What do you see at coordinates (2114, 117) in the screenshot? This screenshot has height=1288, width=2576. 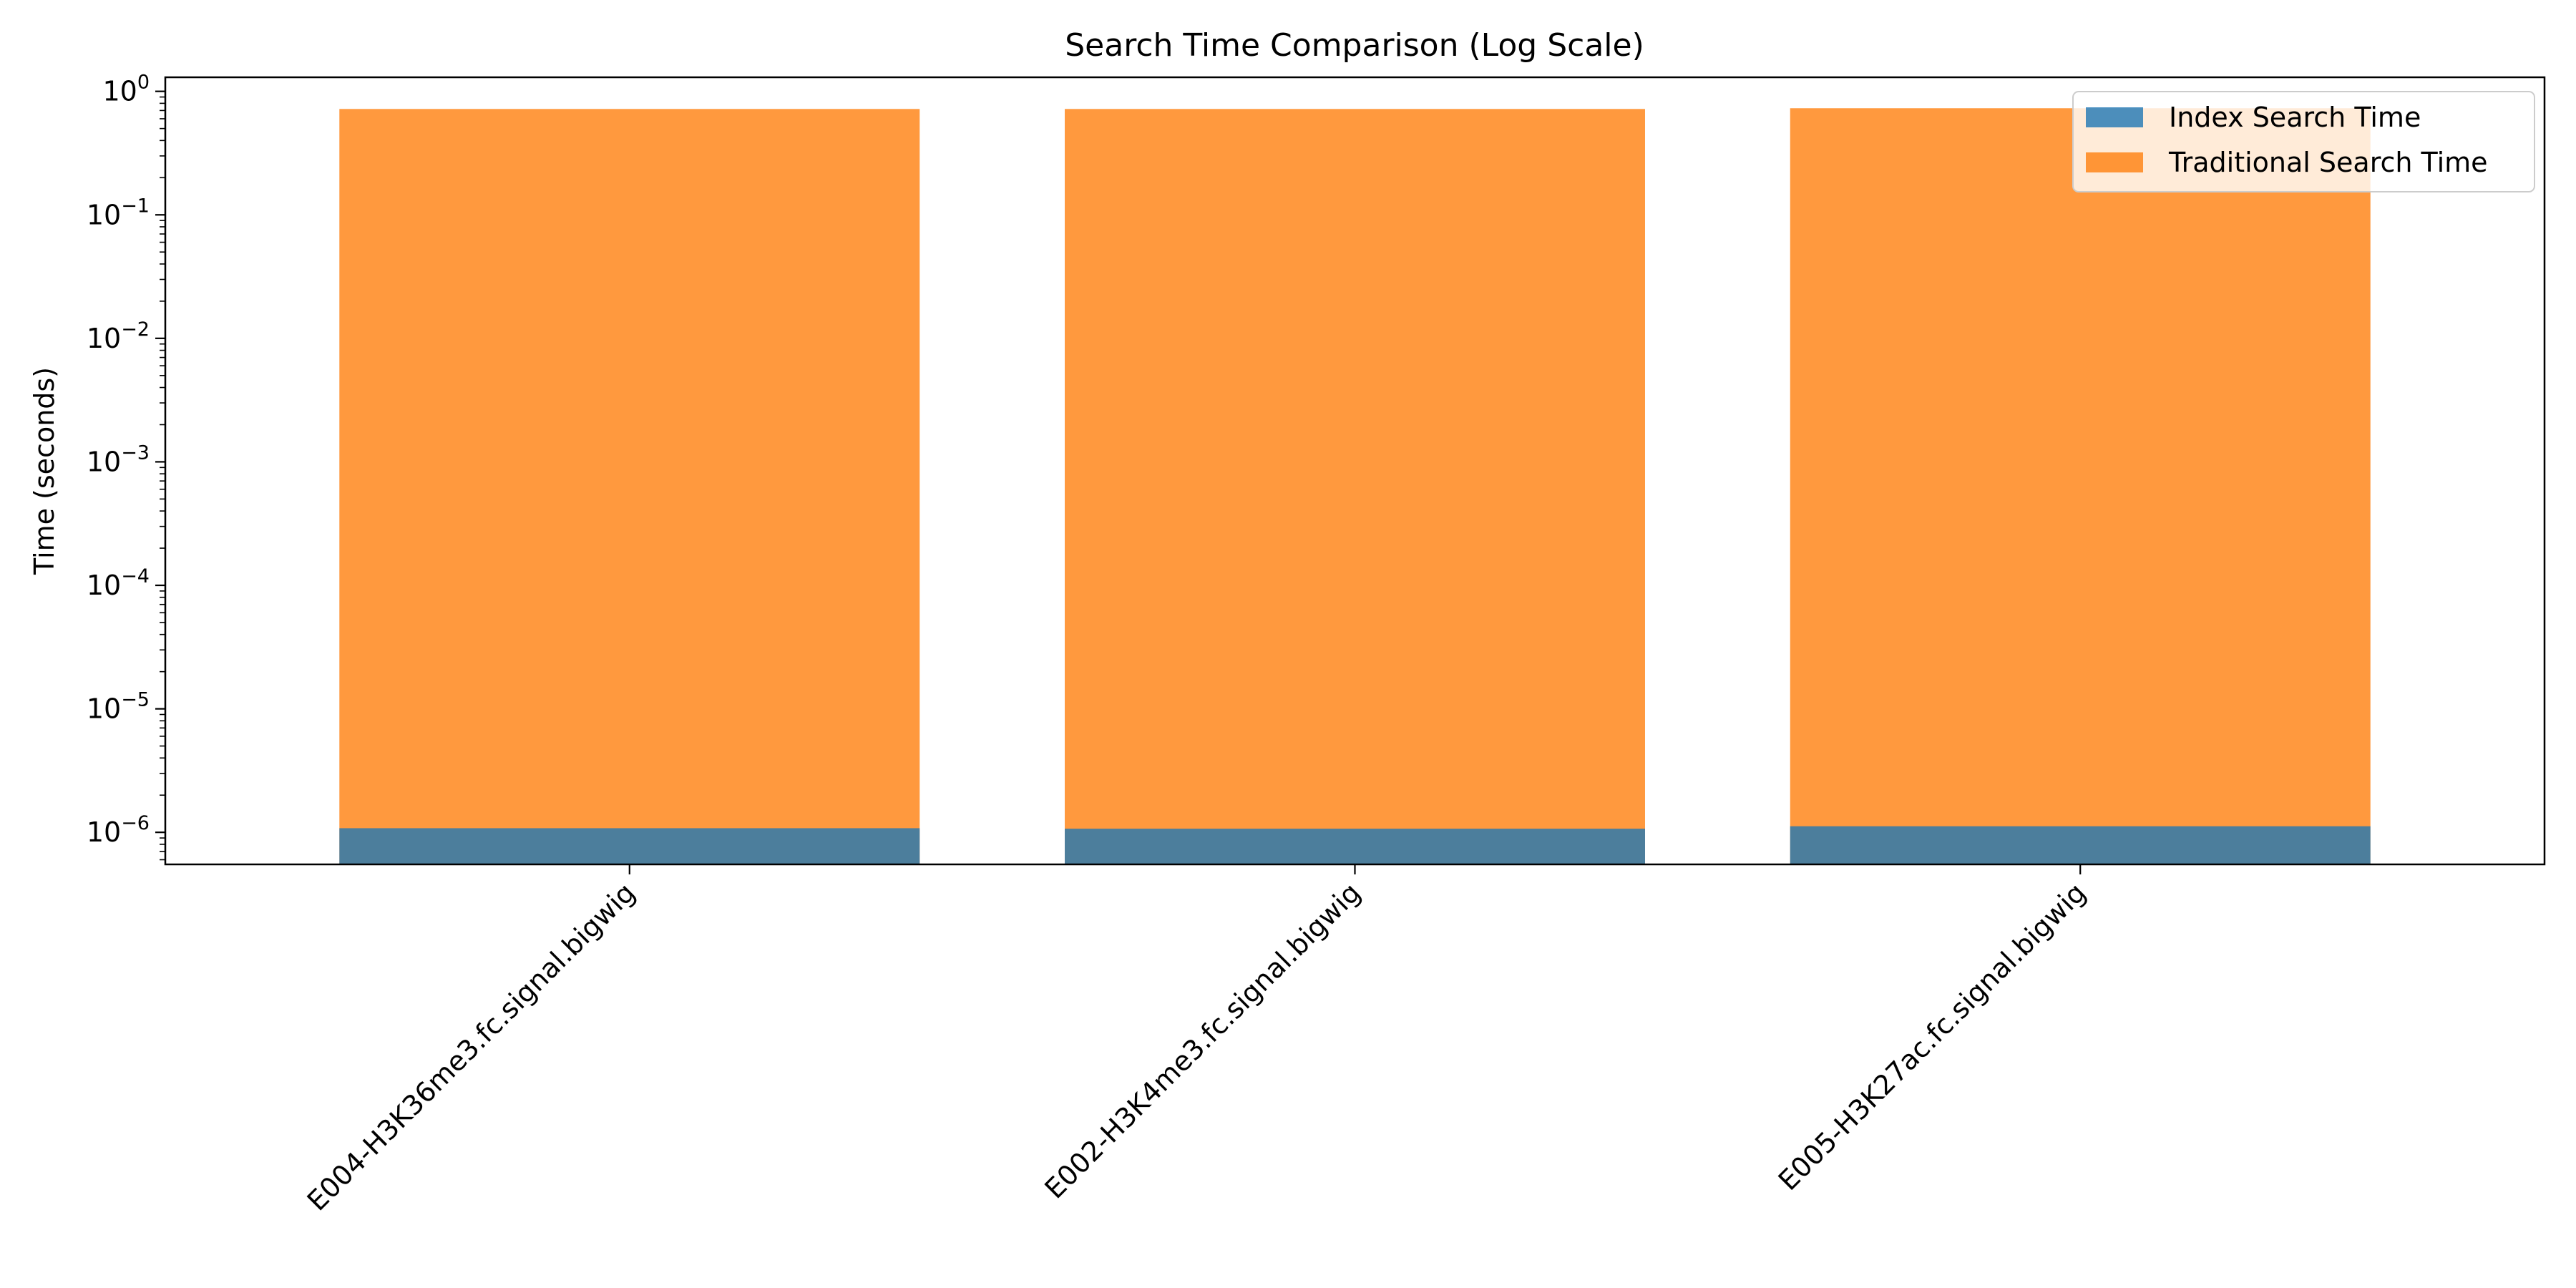 I see `legend-swatch-index` at bounding box center [2114, 117].